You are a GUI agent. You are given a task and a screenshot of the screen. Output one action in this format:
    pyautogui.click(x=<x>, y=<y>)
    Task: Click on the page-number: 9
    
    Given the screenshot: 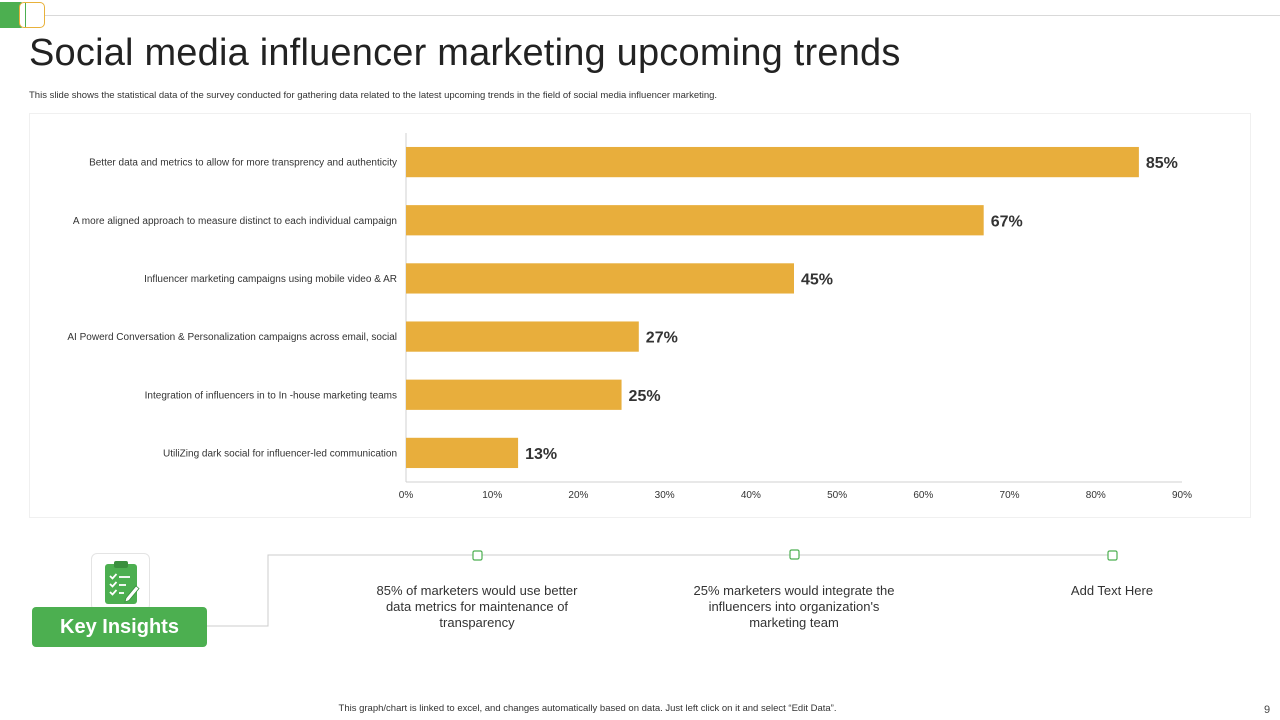 What is the action you would take?
    pyautogui.click(x=1267, y=710)
    